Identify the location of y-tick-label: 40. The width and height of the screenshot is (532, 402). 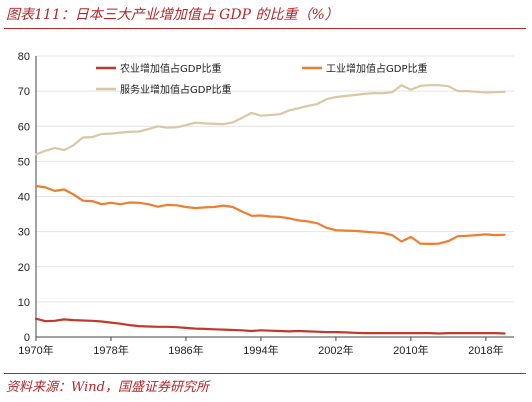
(24, 198).